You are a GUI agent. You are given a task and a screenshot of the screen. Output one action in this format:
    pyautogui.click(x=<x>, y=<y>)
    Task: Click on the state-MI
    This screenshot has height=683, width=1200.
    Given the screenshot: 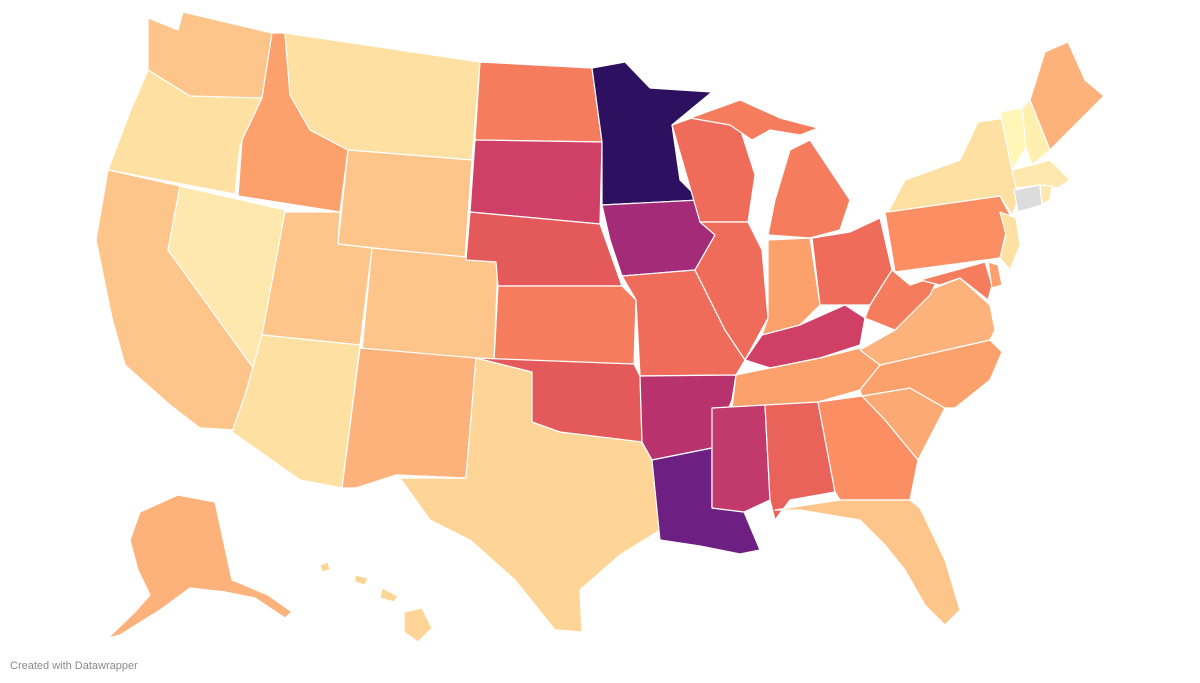 What is the action you would take?
    pyautogui.click(x=770, y=169)
    